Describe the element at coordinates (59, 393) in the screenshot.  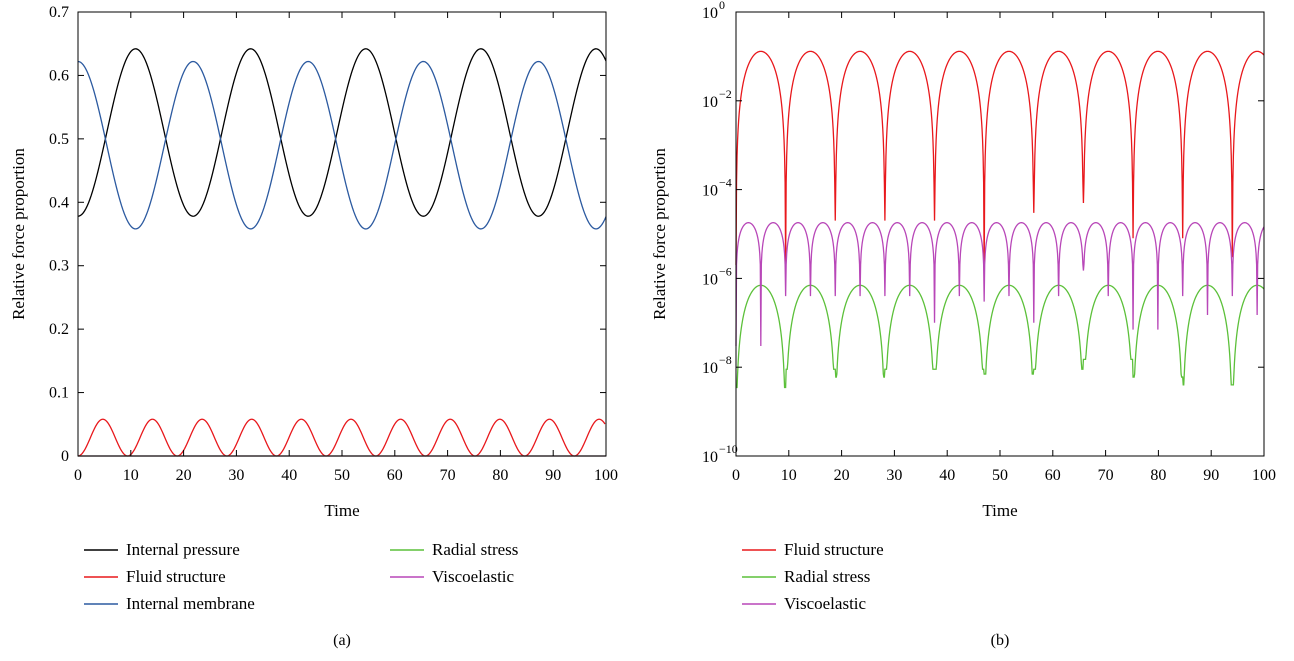
I see `y-tick-label: 0.1` at that location.